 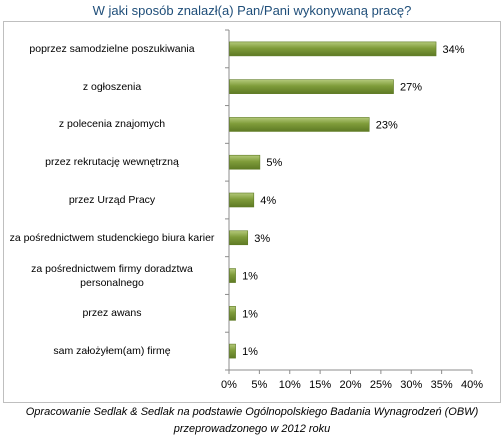 What do you see at coordinates (112, 200) in the screenshot?
I see `category-label: przez Urząd Pracy` at bounding box center [112, 200].